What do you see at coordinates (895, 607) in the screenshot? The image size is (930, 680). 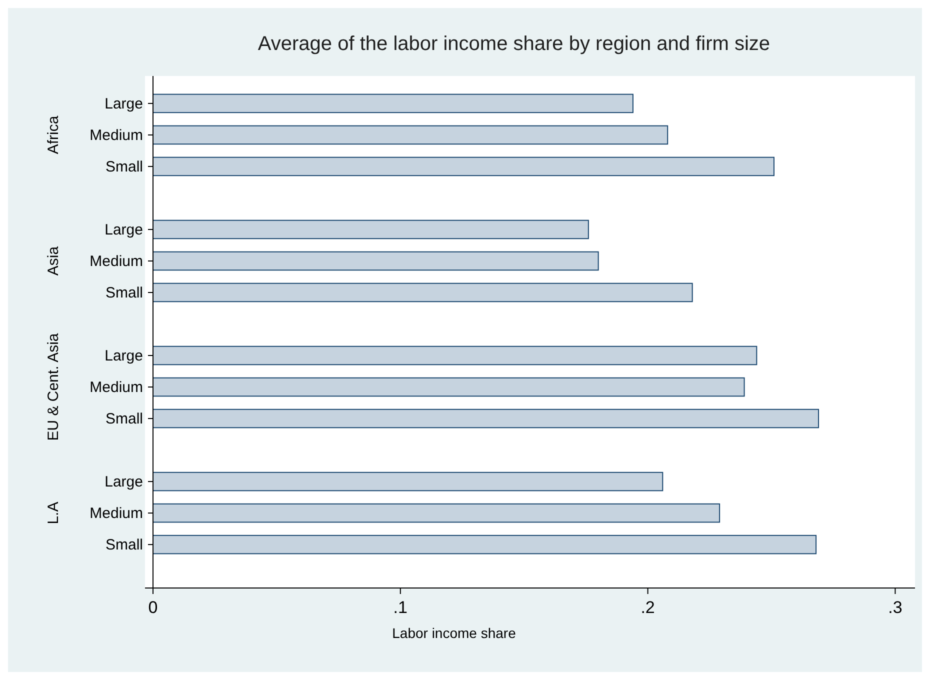 I see `x-tick-label: .3` at bounding box center [895, 607].